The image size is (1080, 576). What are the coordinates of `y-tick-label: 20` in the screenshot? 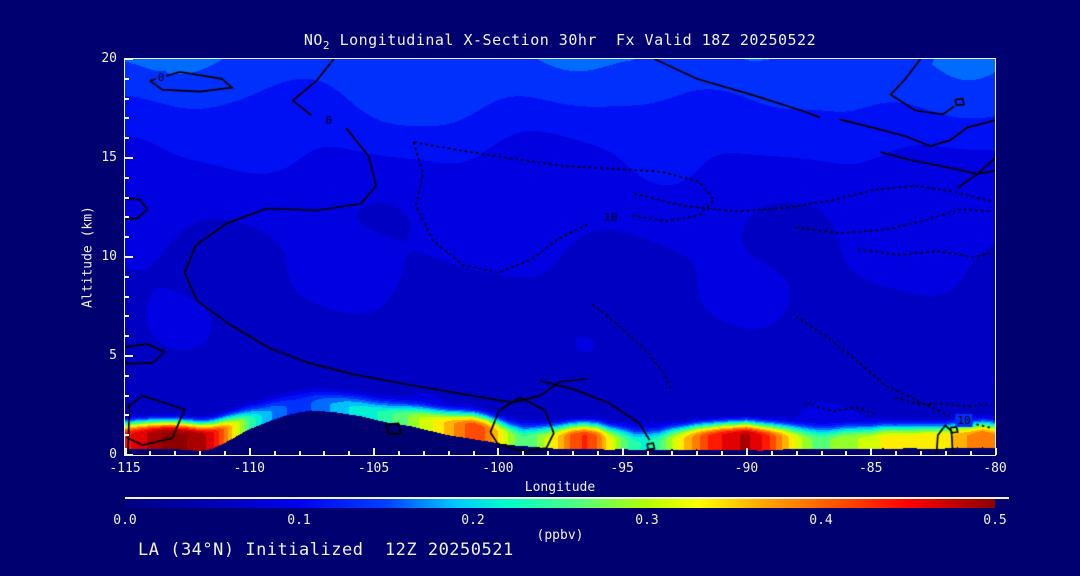 It's located at (109, 58).